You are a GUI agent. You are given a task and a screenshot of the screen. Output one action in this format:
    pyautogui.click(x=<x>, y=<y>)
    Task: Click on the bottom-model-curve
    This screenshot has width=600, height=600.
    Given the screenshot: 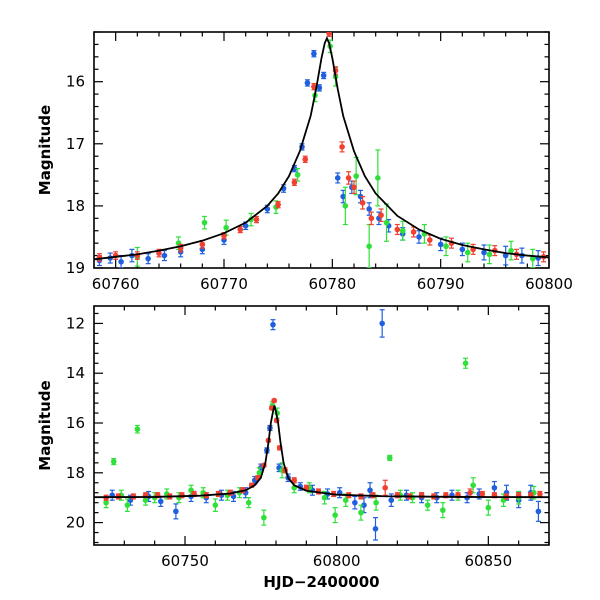 What is the action you would take?
    pyautogui.click(x=321, y=452)
    